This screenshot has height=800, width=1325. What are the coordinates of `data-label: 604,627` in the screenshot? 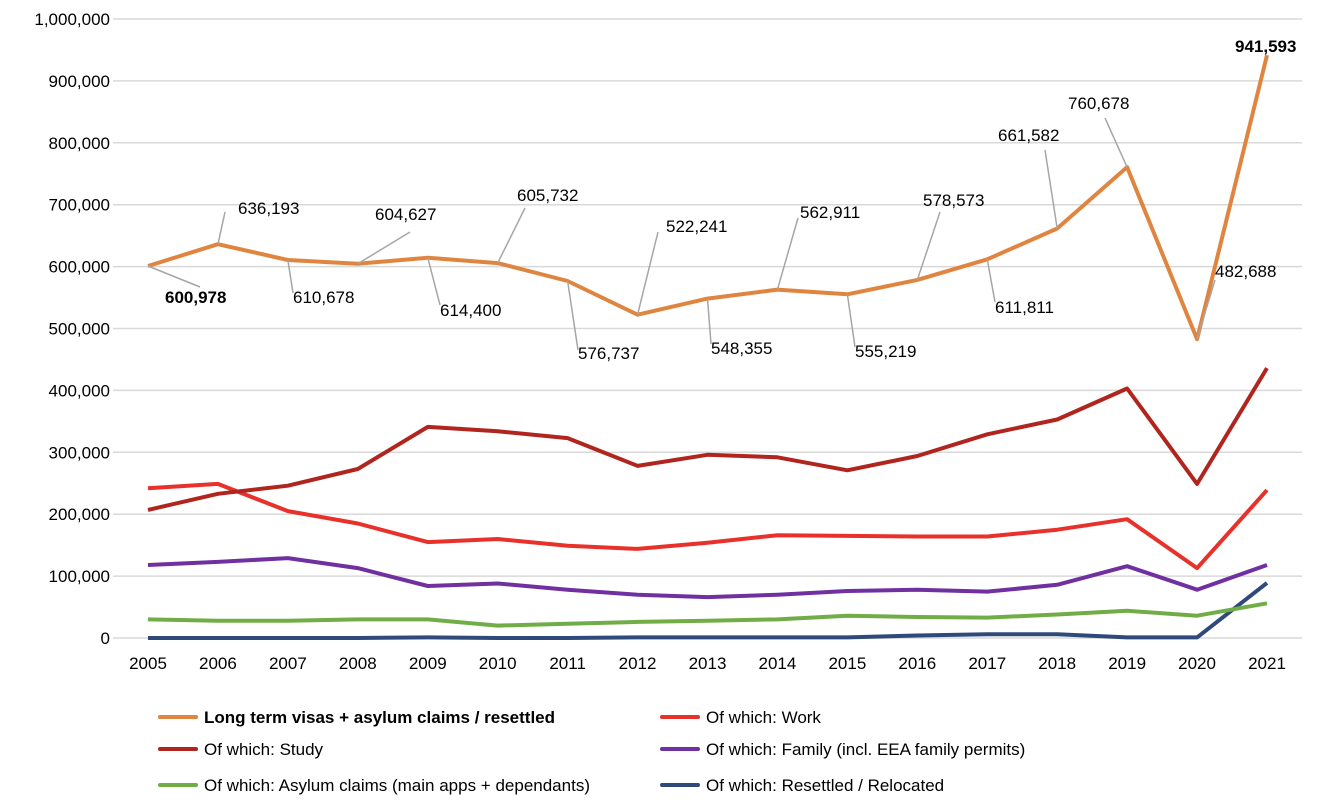 It's located at (405, 214).